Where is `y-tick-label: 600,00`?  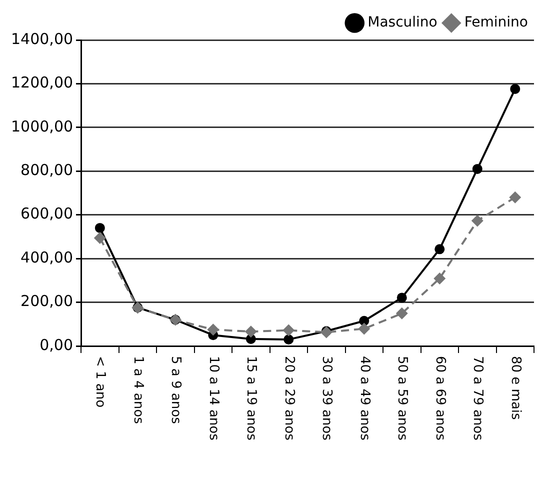
y-tick-label: 600,00 is located at coordinates (47, 213).